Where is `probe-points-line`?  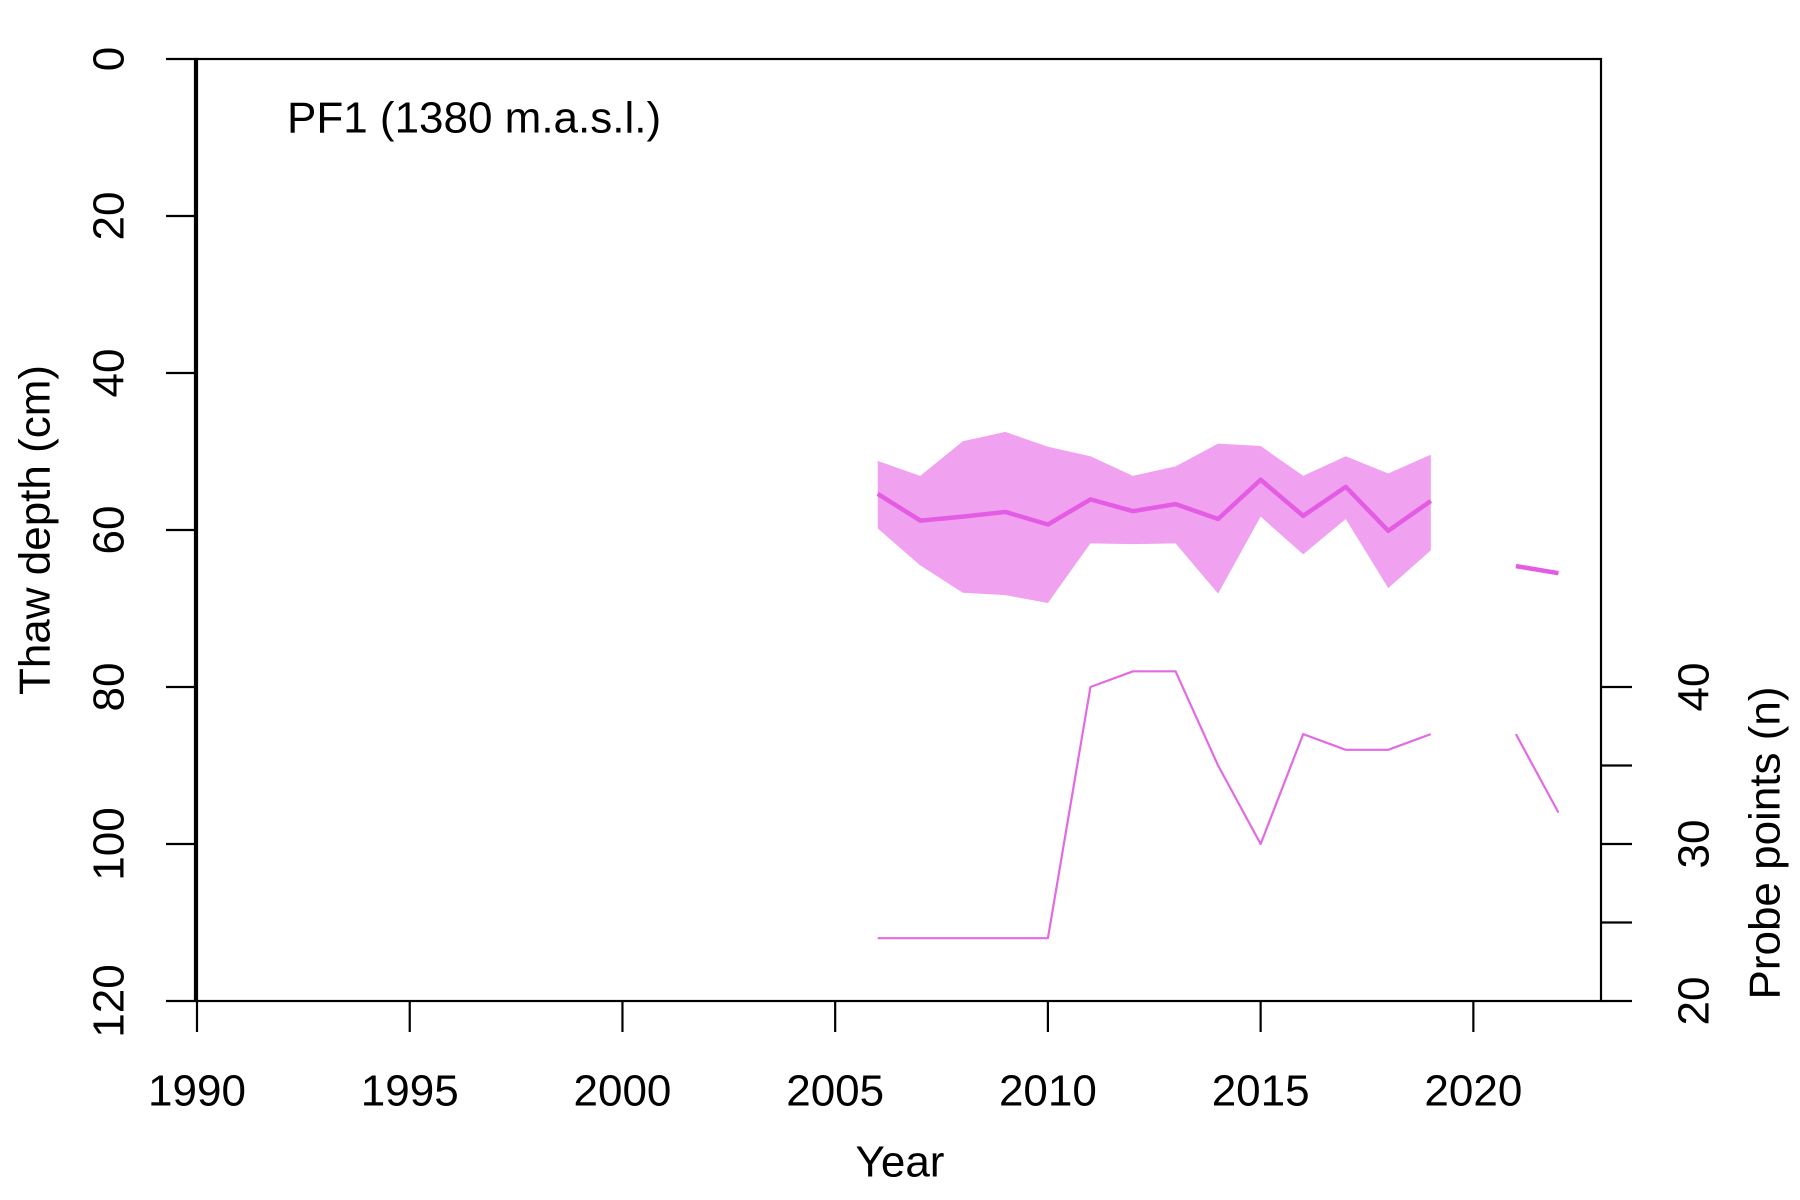 probe-points-line is located at coordinates (1218, 805).